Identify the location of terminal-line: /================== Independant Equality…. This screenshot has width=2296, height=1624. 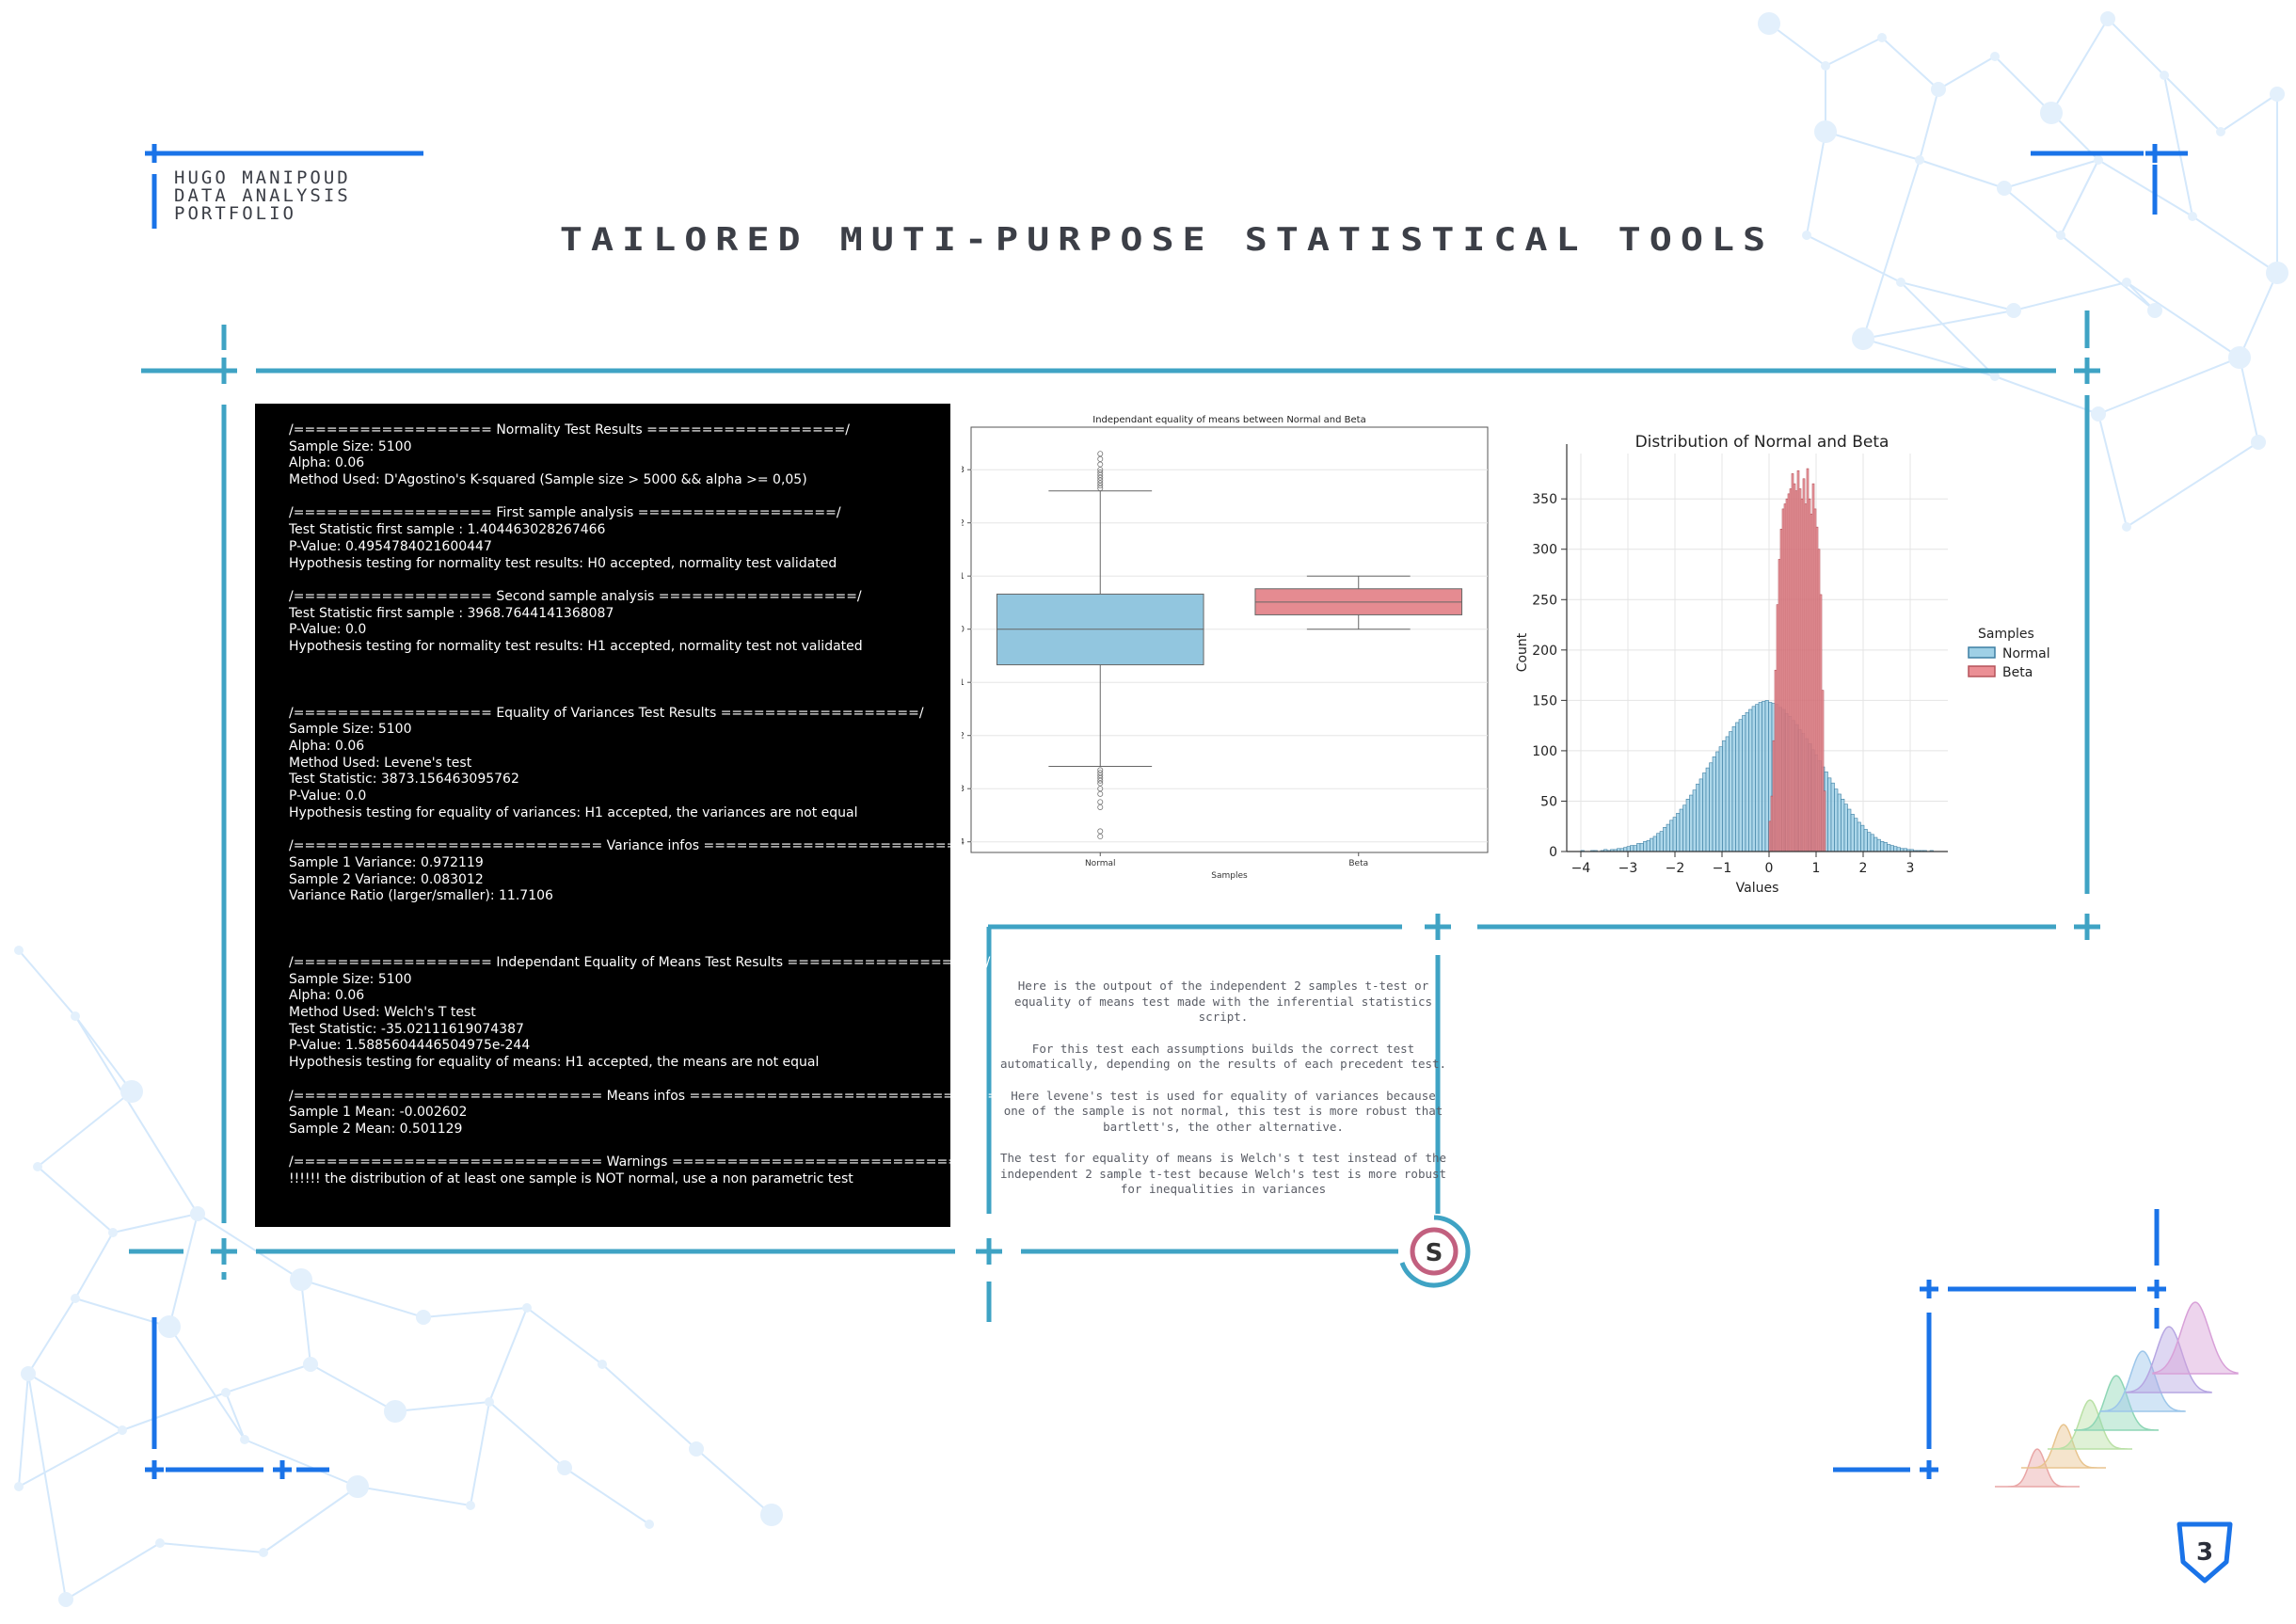
(640, 962).